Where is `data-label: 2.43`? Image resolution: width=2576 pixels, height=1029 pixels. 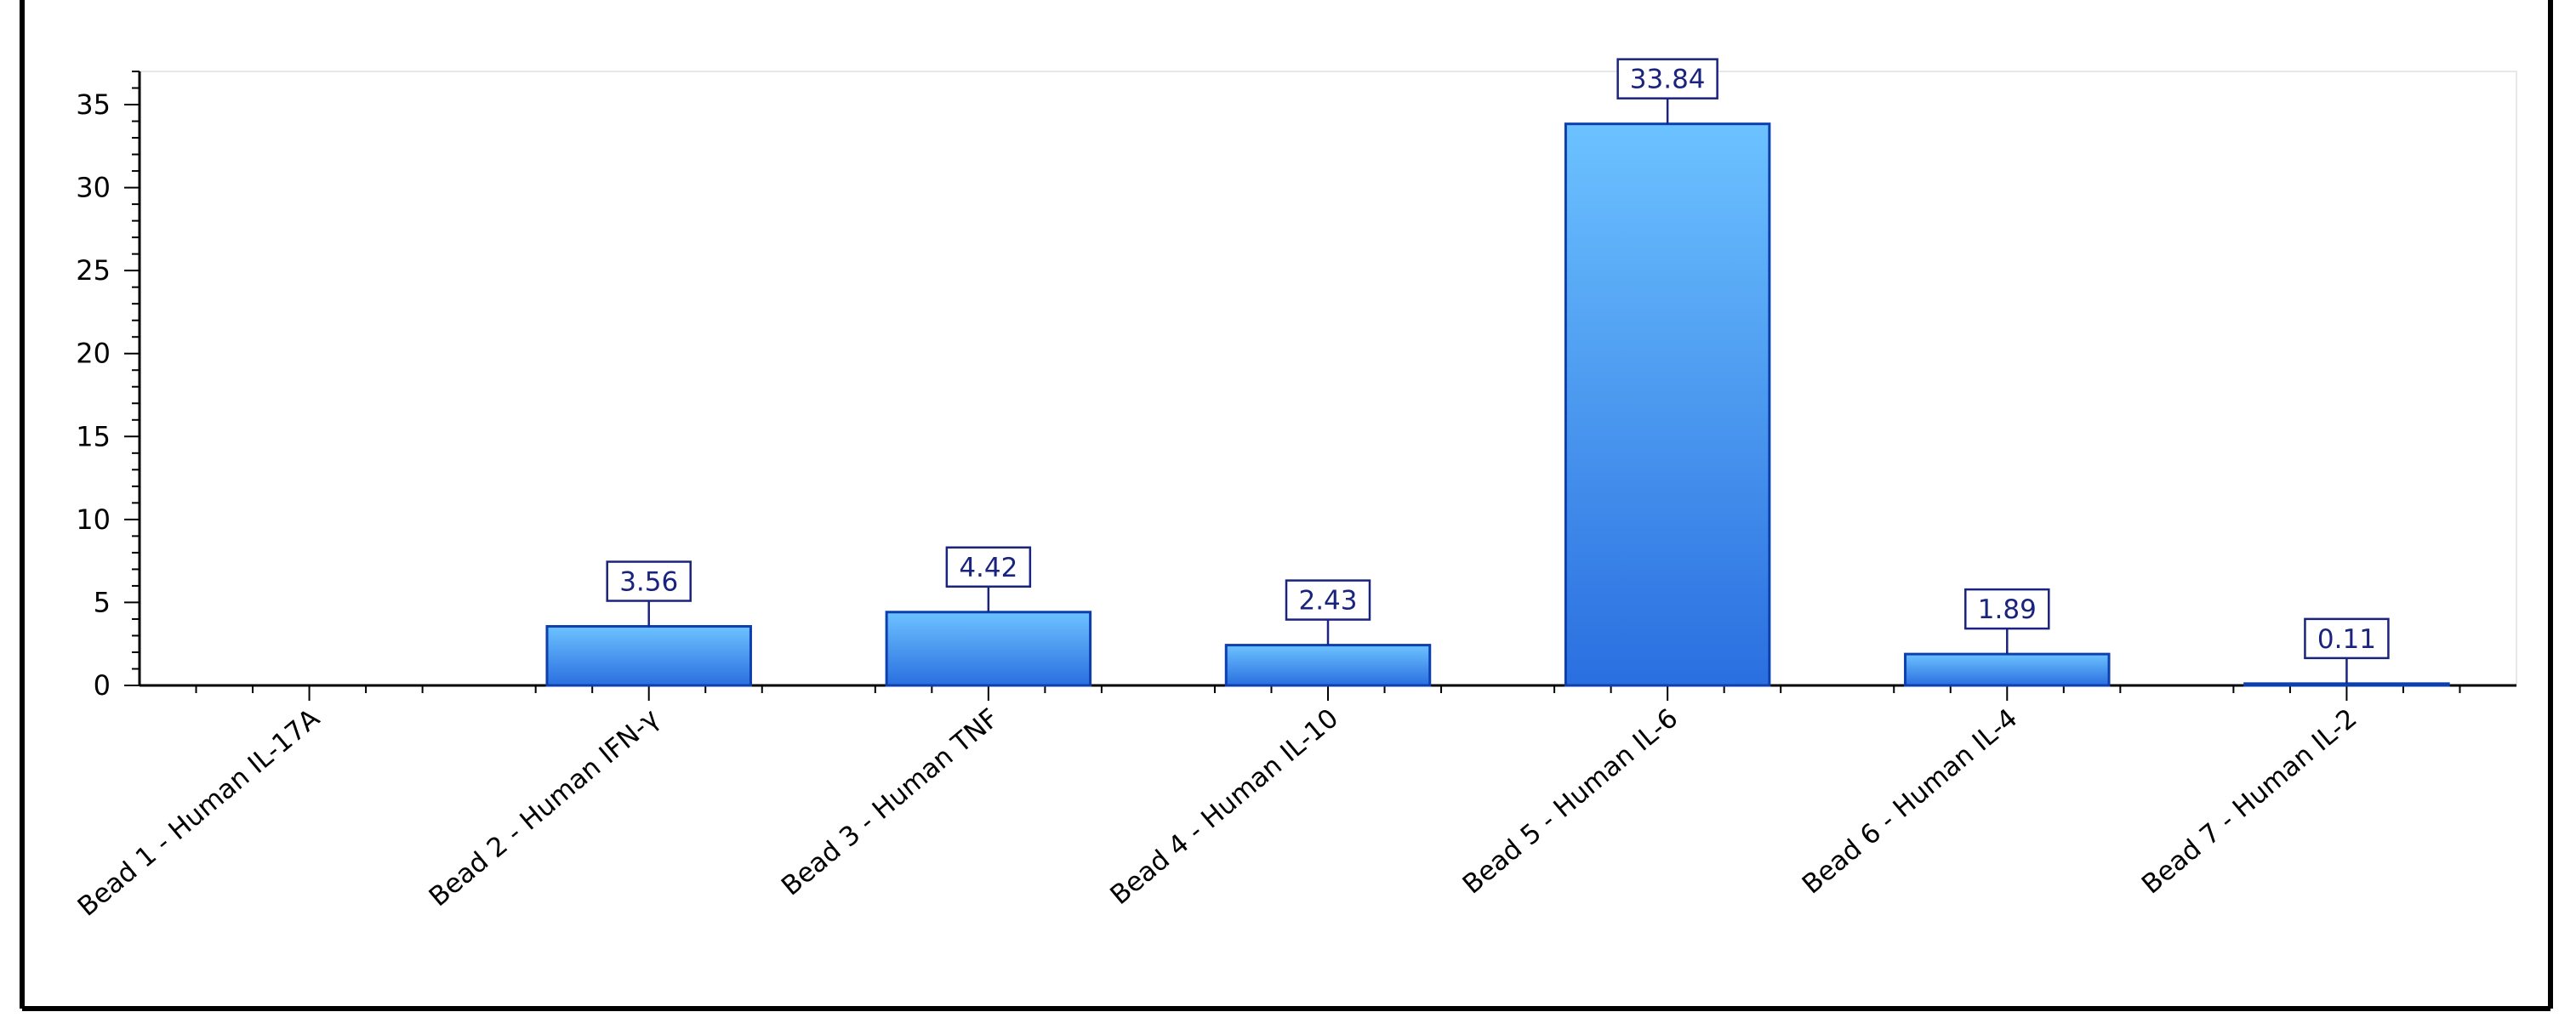
data-label: 2.43 is located at coordinates (1327, 601).